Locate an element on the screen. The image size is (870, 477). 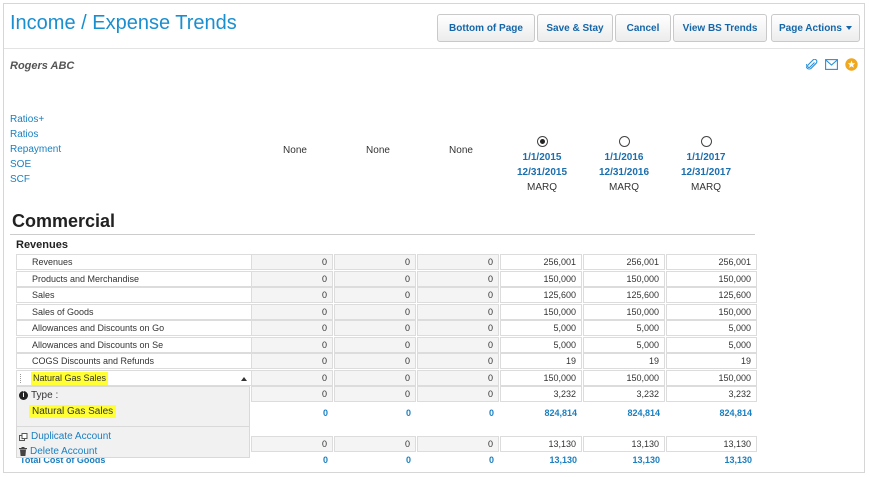
delete-account-label: Delete Account is located at coordinates (64, 451).